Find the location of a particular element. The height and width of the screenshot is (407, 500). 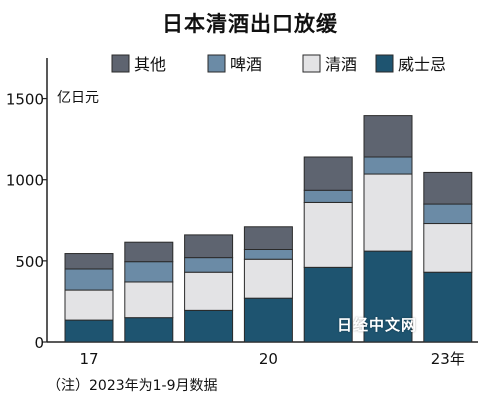

watermark: 日经中文网 is located at coordinates (377, 325).